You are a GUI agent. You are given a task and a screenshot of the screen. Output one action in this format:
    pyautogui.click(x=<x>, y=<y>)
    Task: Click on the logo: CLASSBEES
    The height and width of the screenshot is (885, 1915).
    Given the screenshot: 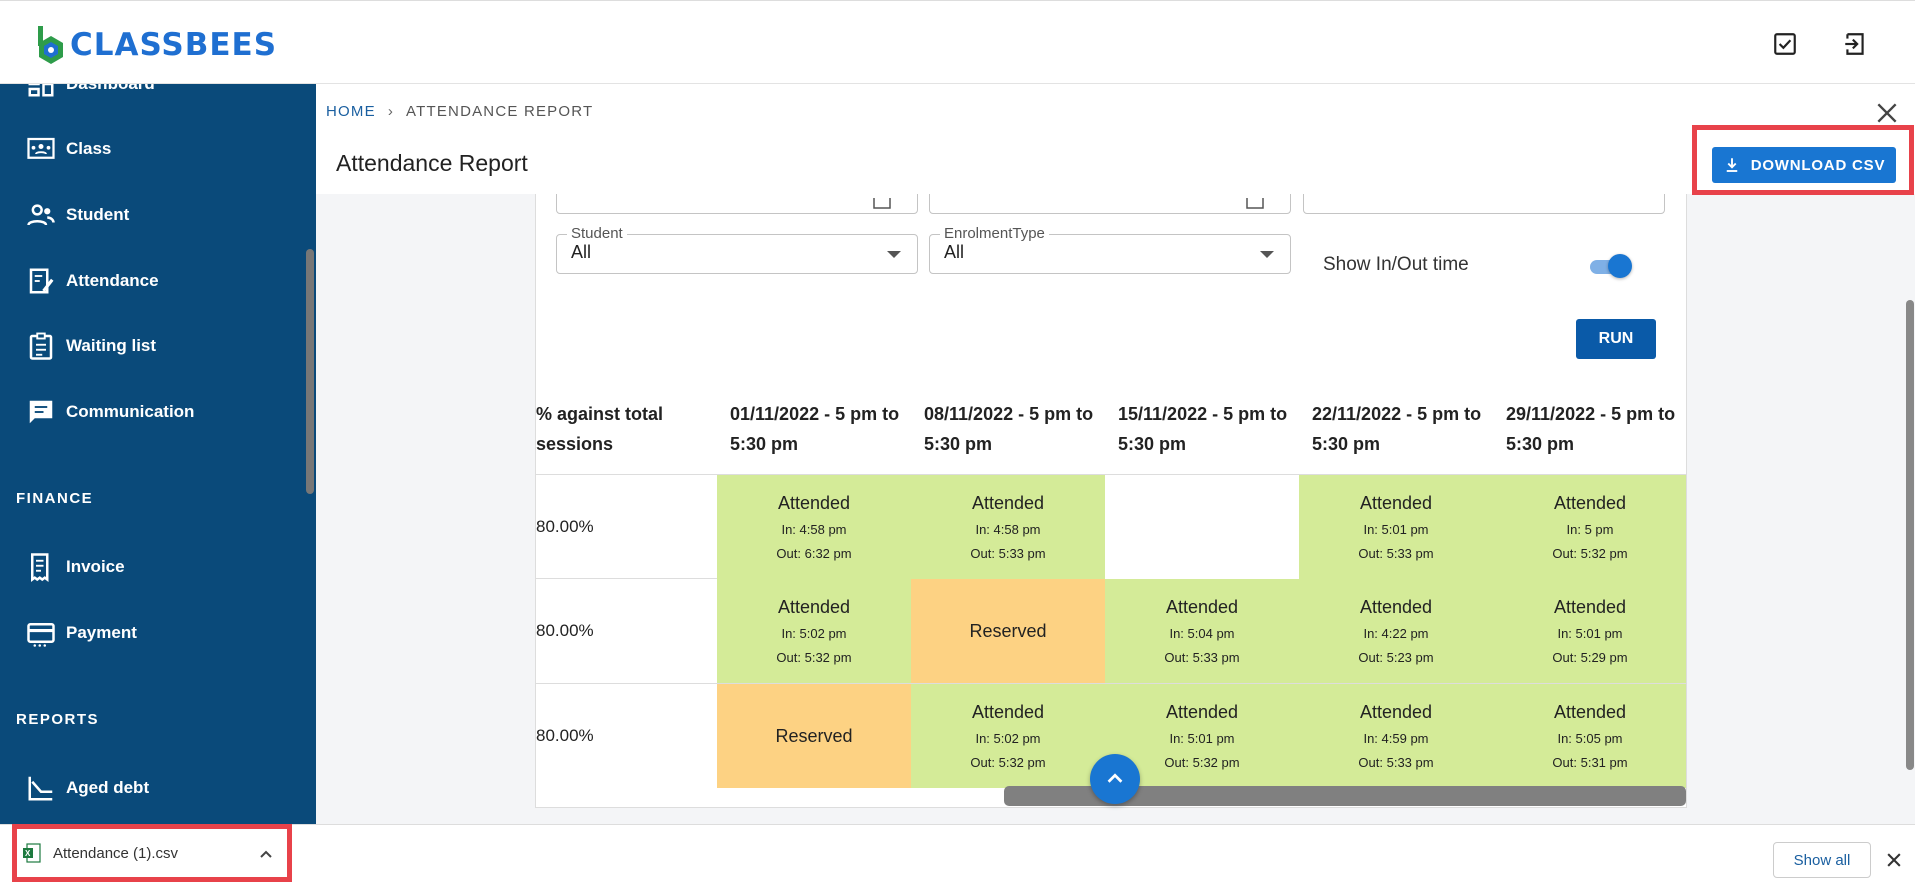 What is the action you would take?
    pyautogui.click(x=156, y=45)
    